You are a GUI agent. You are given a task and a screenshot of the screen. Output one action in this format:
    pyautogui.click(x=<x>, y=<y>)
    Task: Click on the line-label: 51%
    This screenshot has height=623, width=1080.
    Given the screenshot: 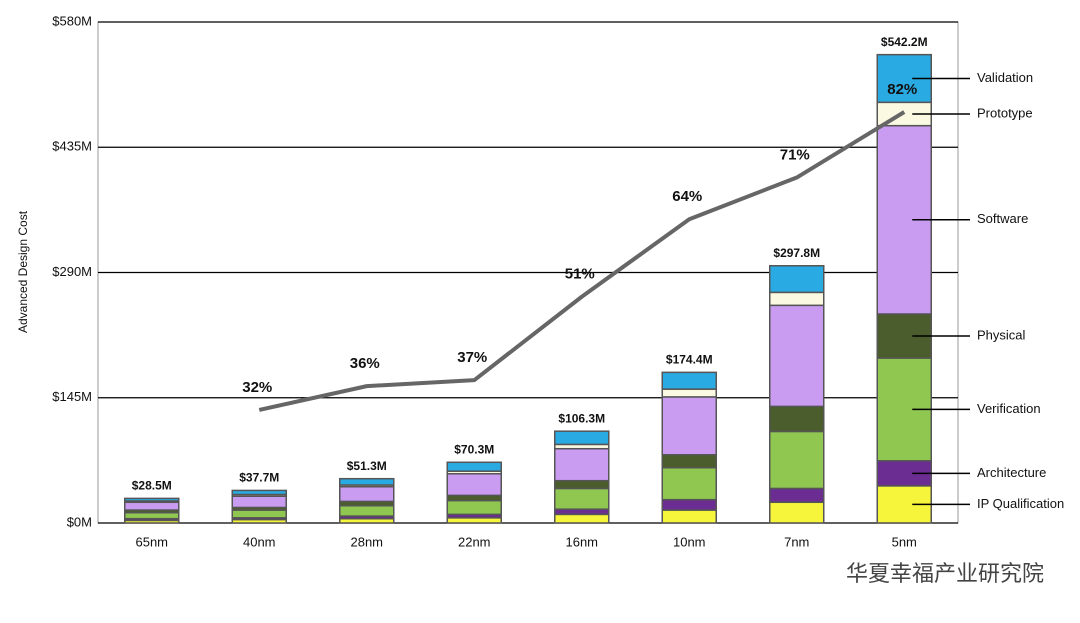 What is the action you would take?
    pyautogui.click(x=580, y=274)
    